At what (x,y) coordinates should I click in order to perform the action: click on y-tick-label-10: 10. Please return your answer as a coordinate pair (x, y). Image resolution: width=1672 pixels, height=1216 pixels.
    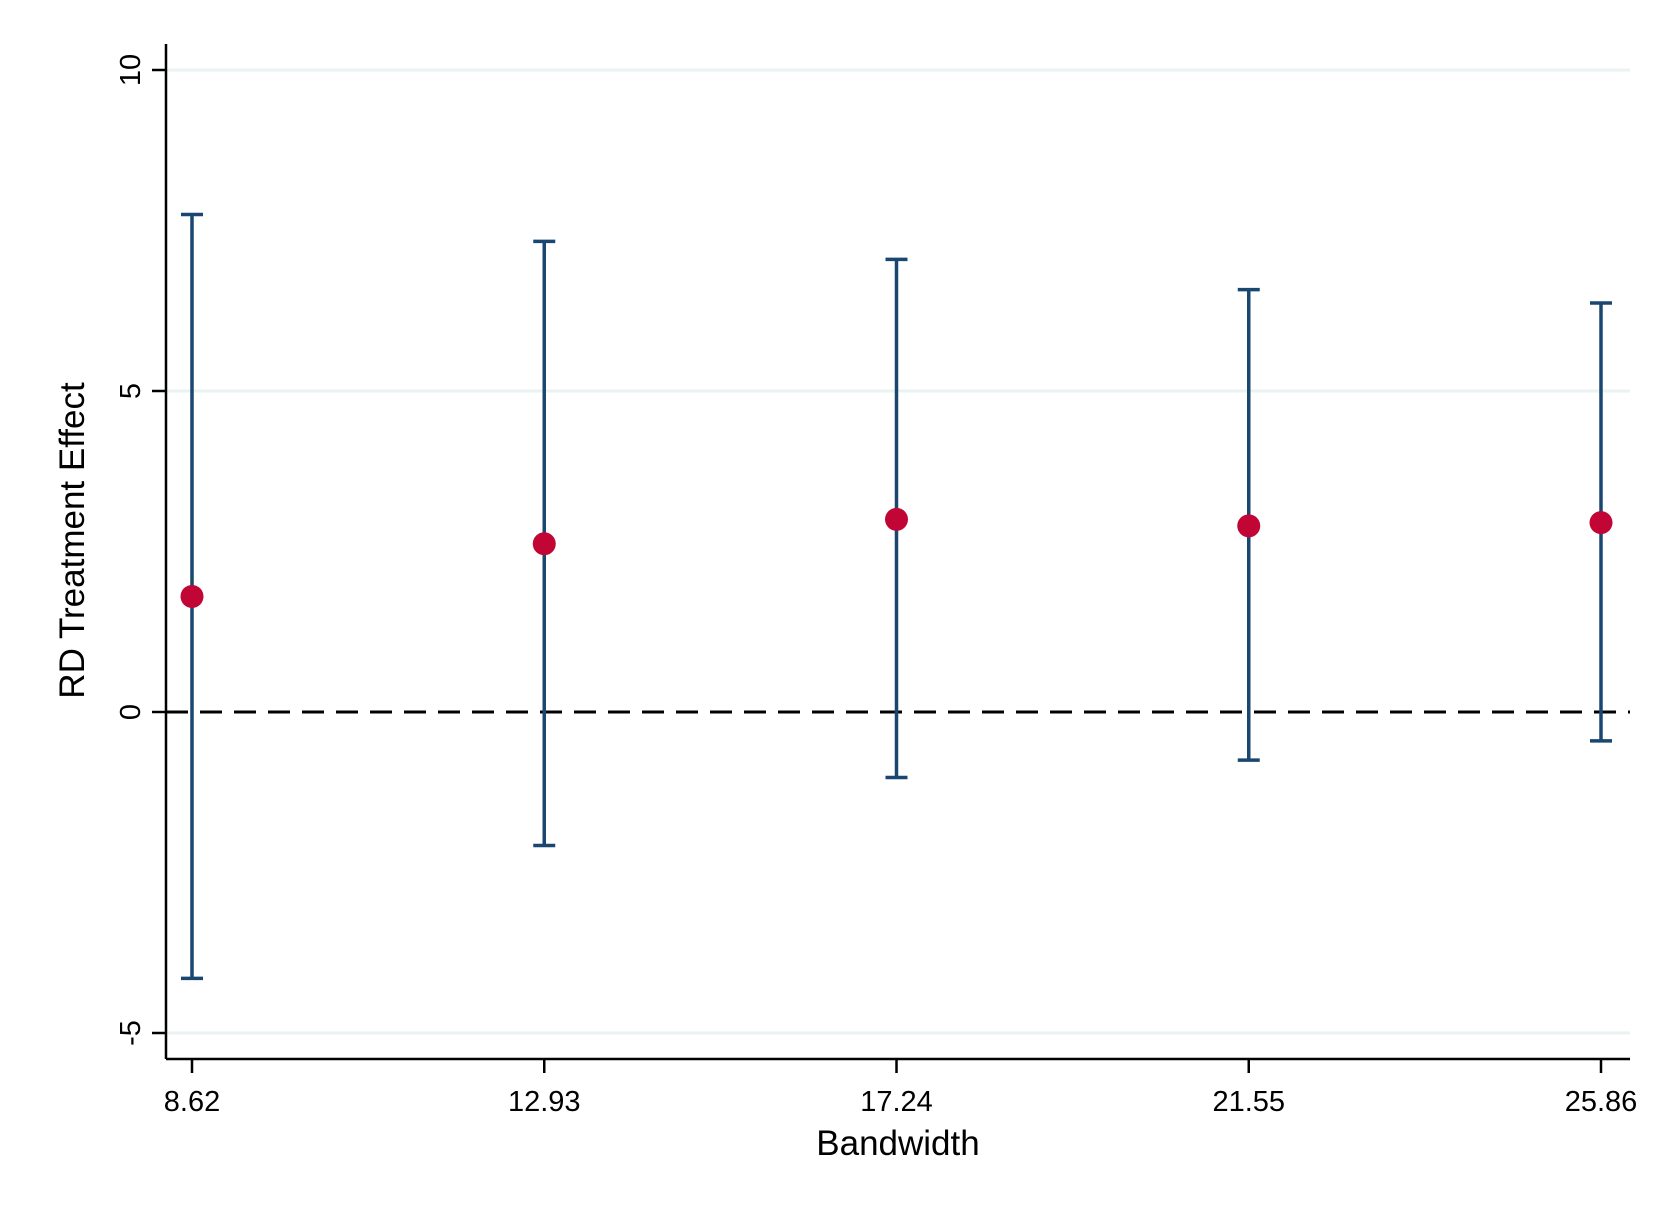
    Looking at the image, I should click on (131, 70).